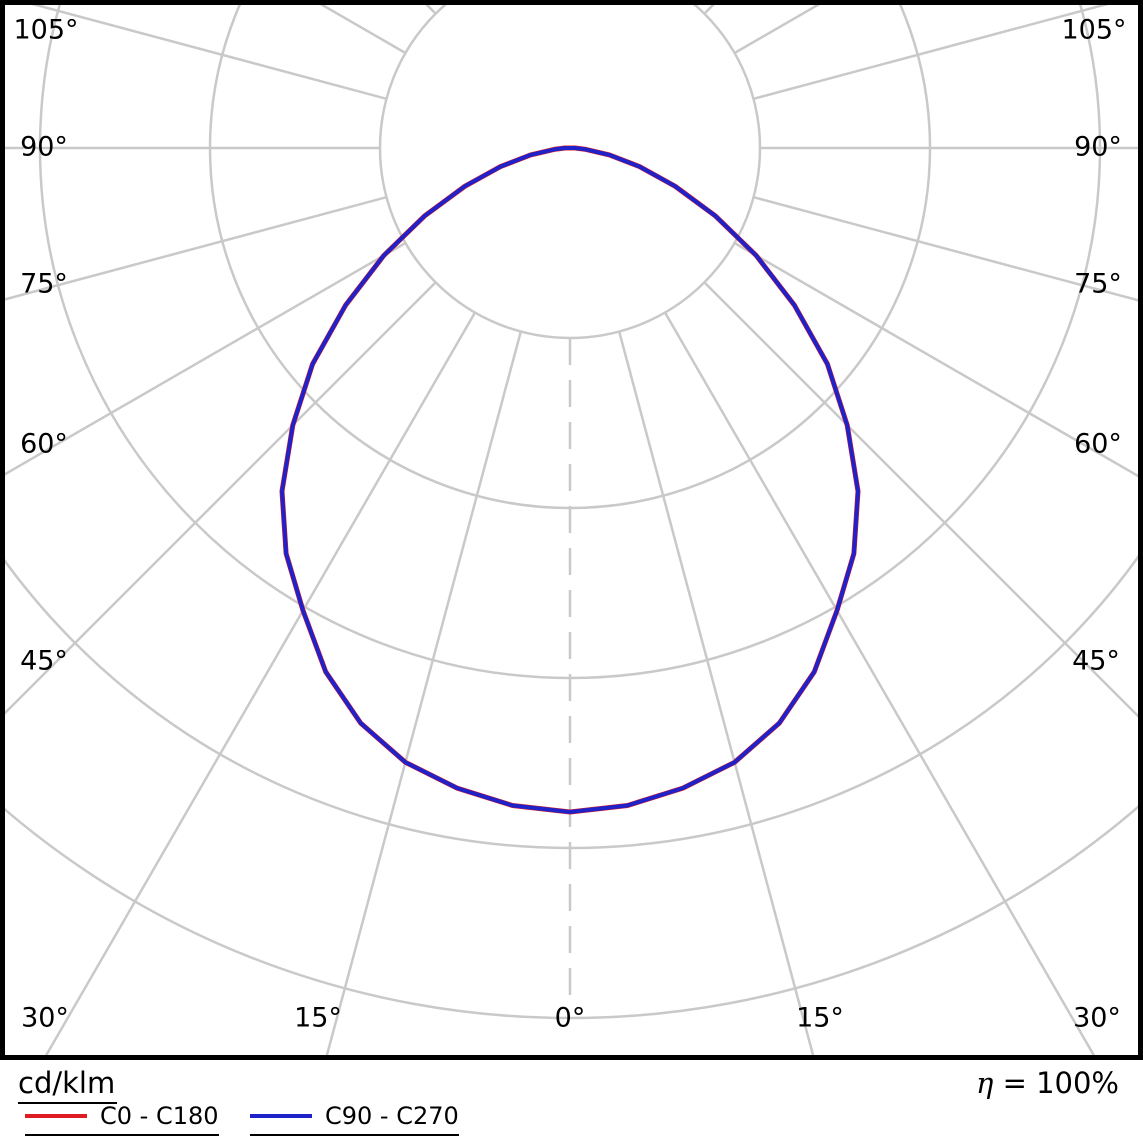 The height and width of the screenshot is (1143, 1143). I want to click on legend-line-red-icon, so click(56, 1116).